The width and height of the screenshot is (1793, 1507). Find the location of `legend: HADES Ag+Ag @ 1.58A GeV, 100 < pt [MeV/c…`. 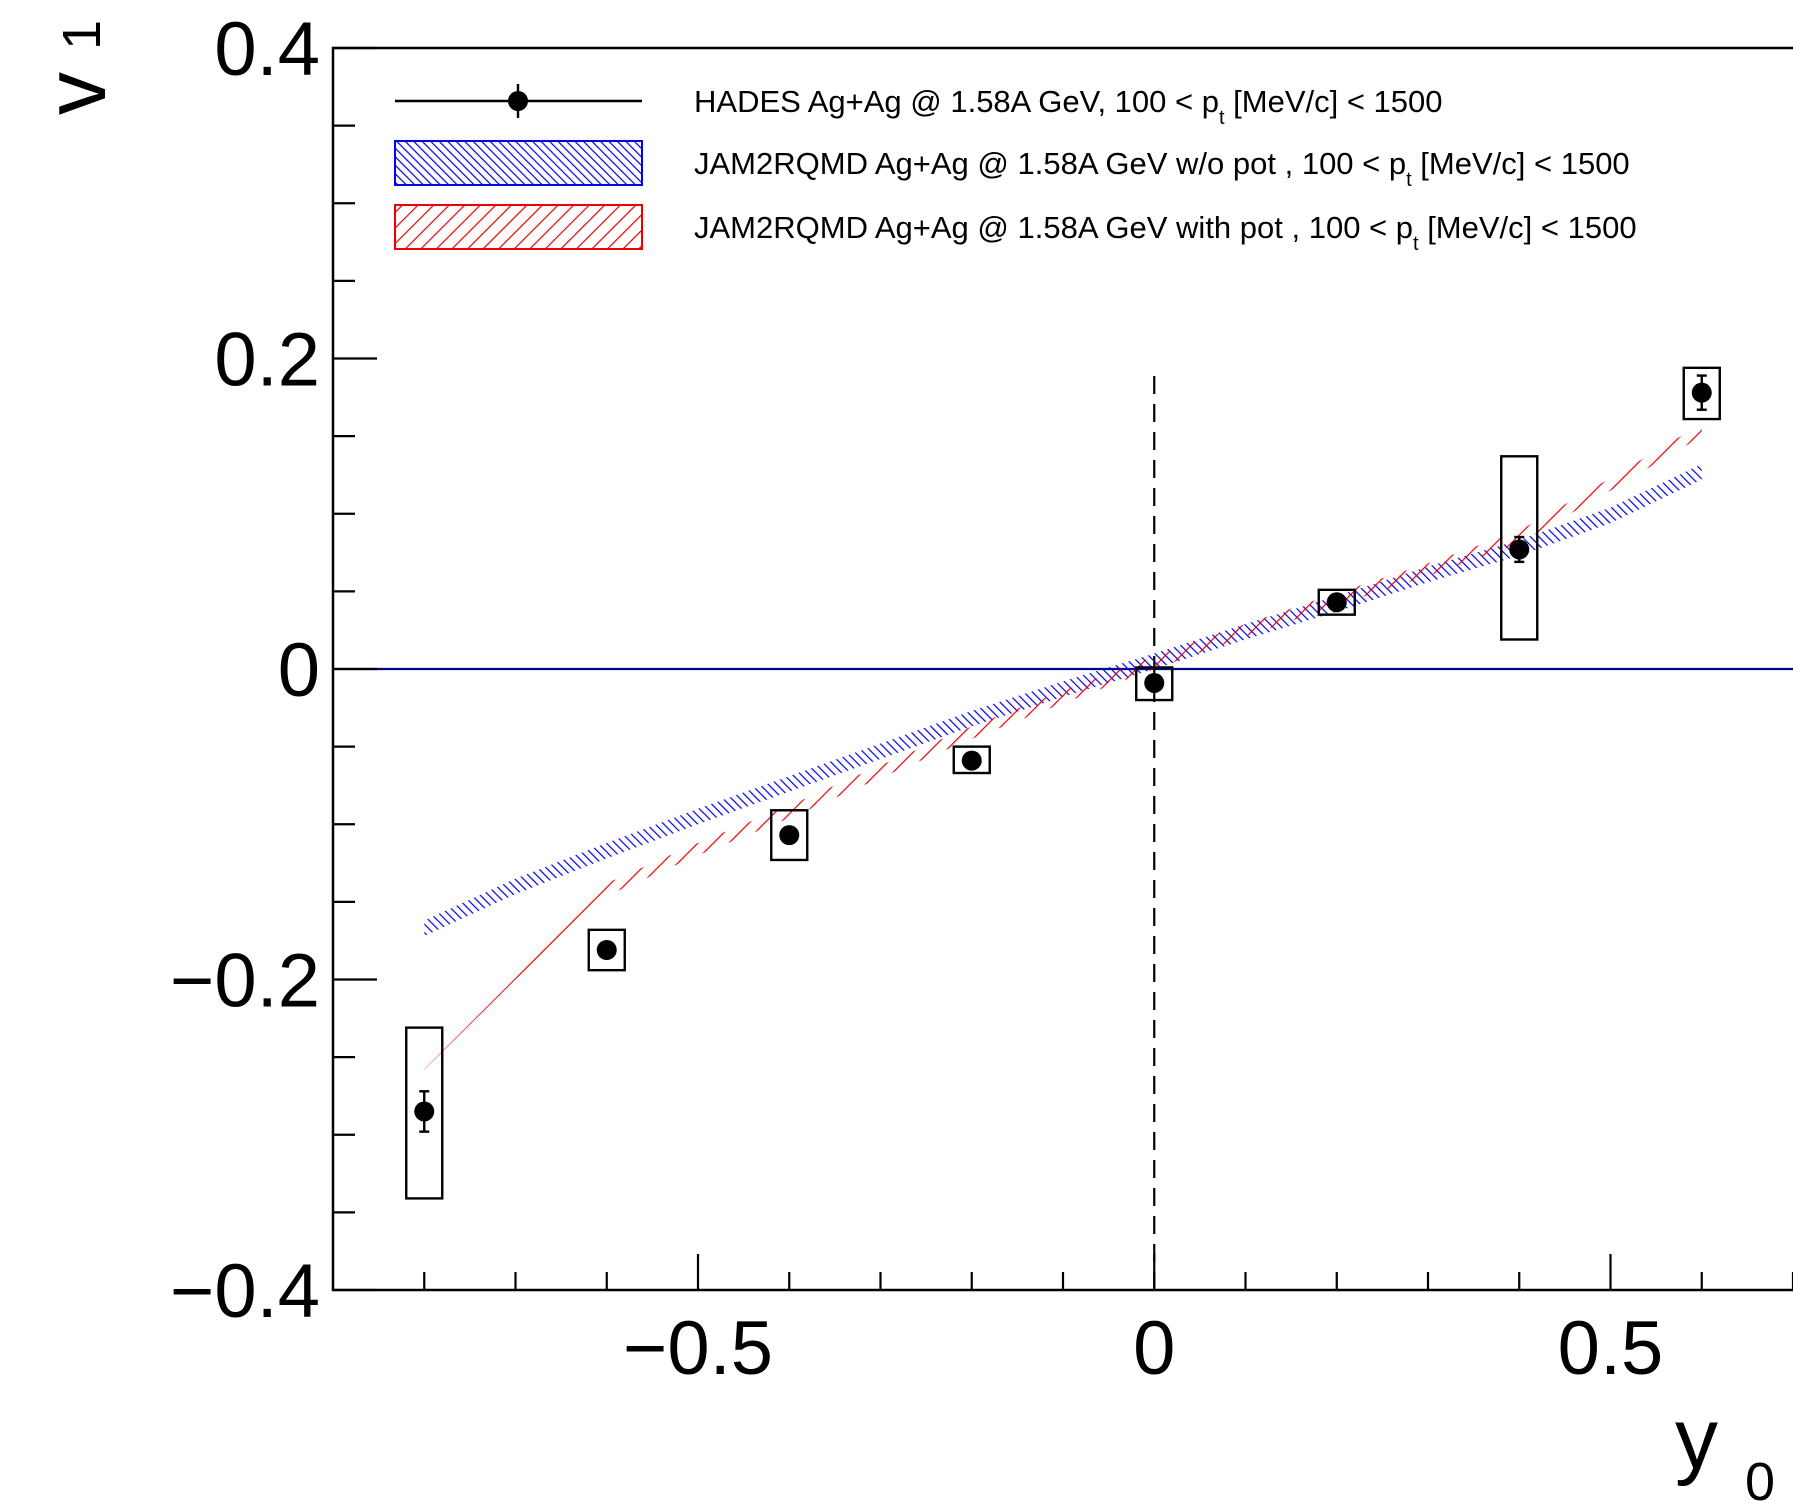

legend: HADES Ag+Ag @ 1.58A GeV, 100 < pt [MeV/c… is located at coordinates (1015, 169).